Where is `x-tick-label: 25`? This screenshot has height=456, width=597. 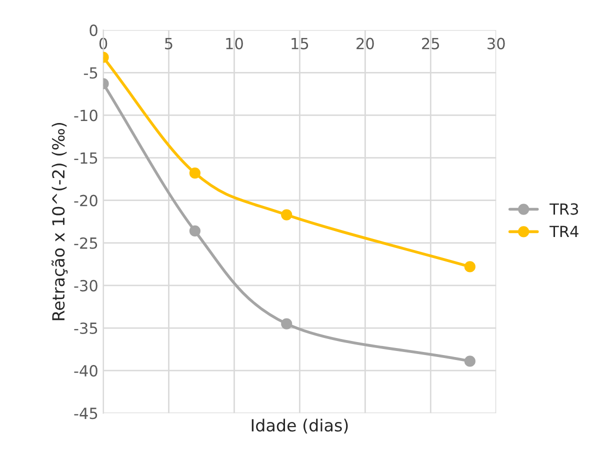
x-tick-label: 25 is located at coordinates (431, 44).